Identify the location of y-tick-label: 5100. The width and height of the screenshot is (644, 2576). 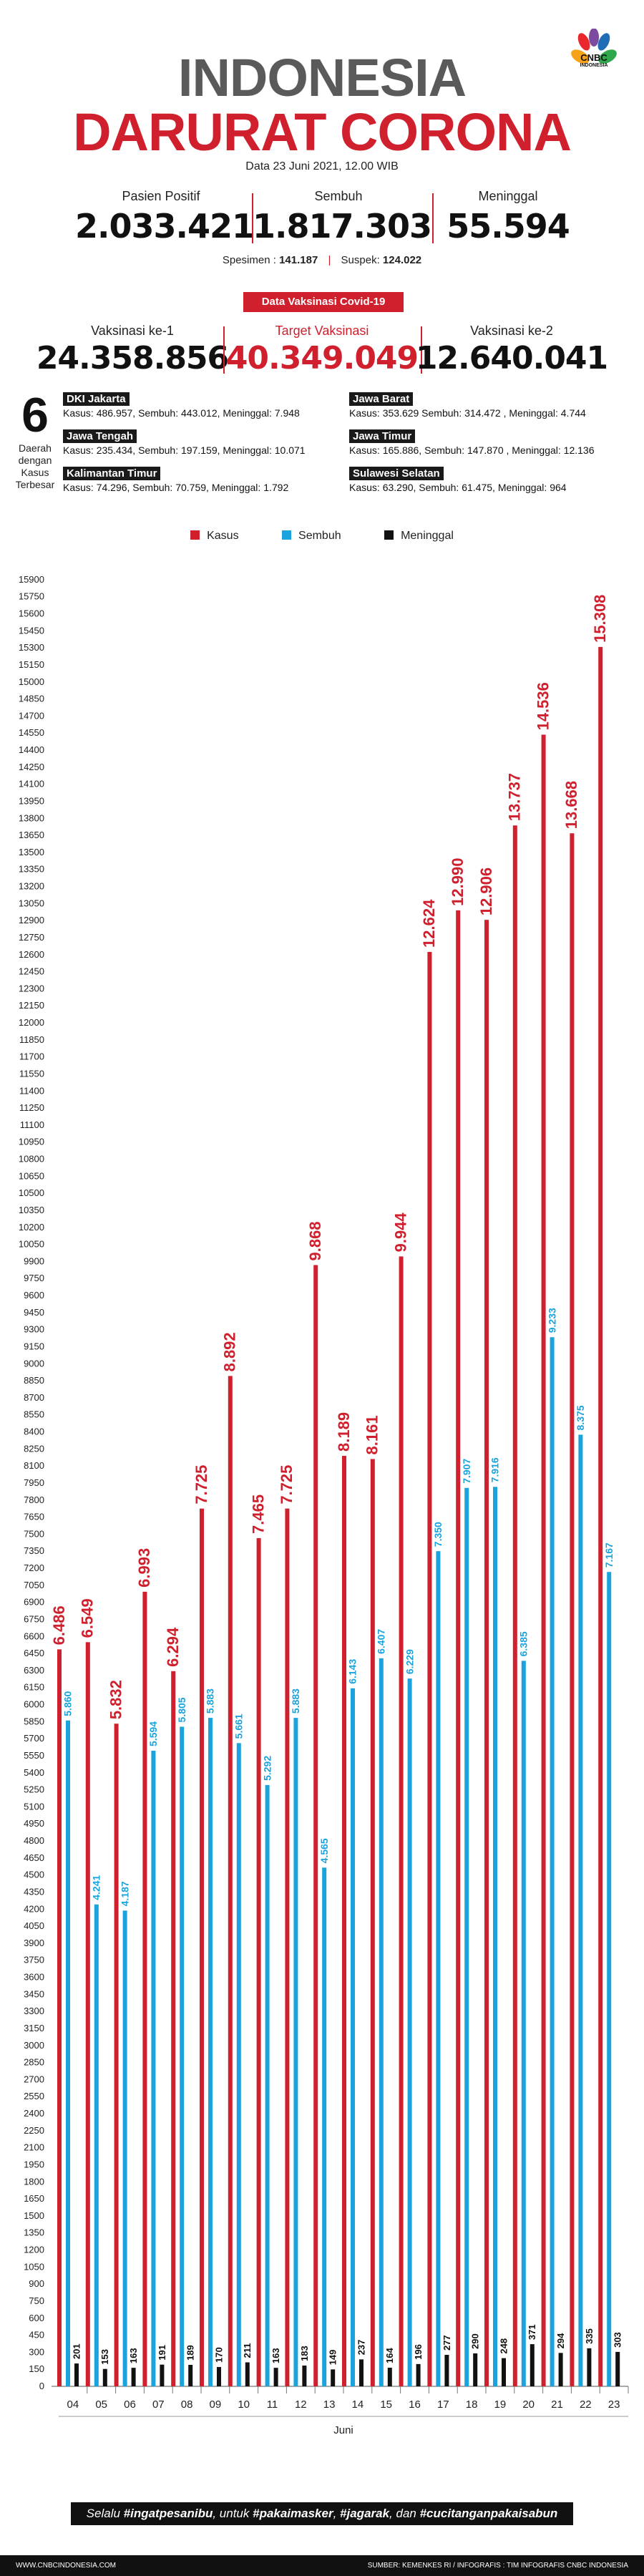
(34, 1806).